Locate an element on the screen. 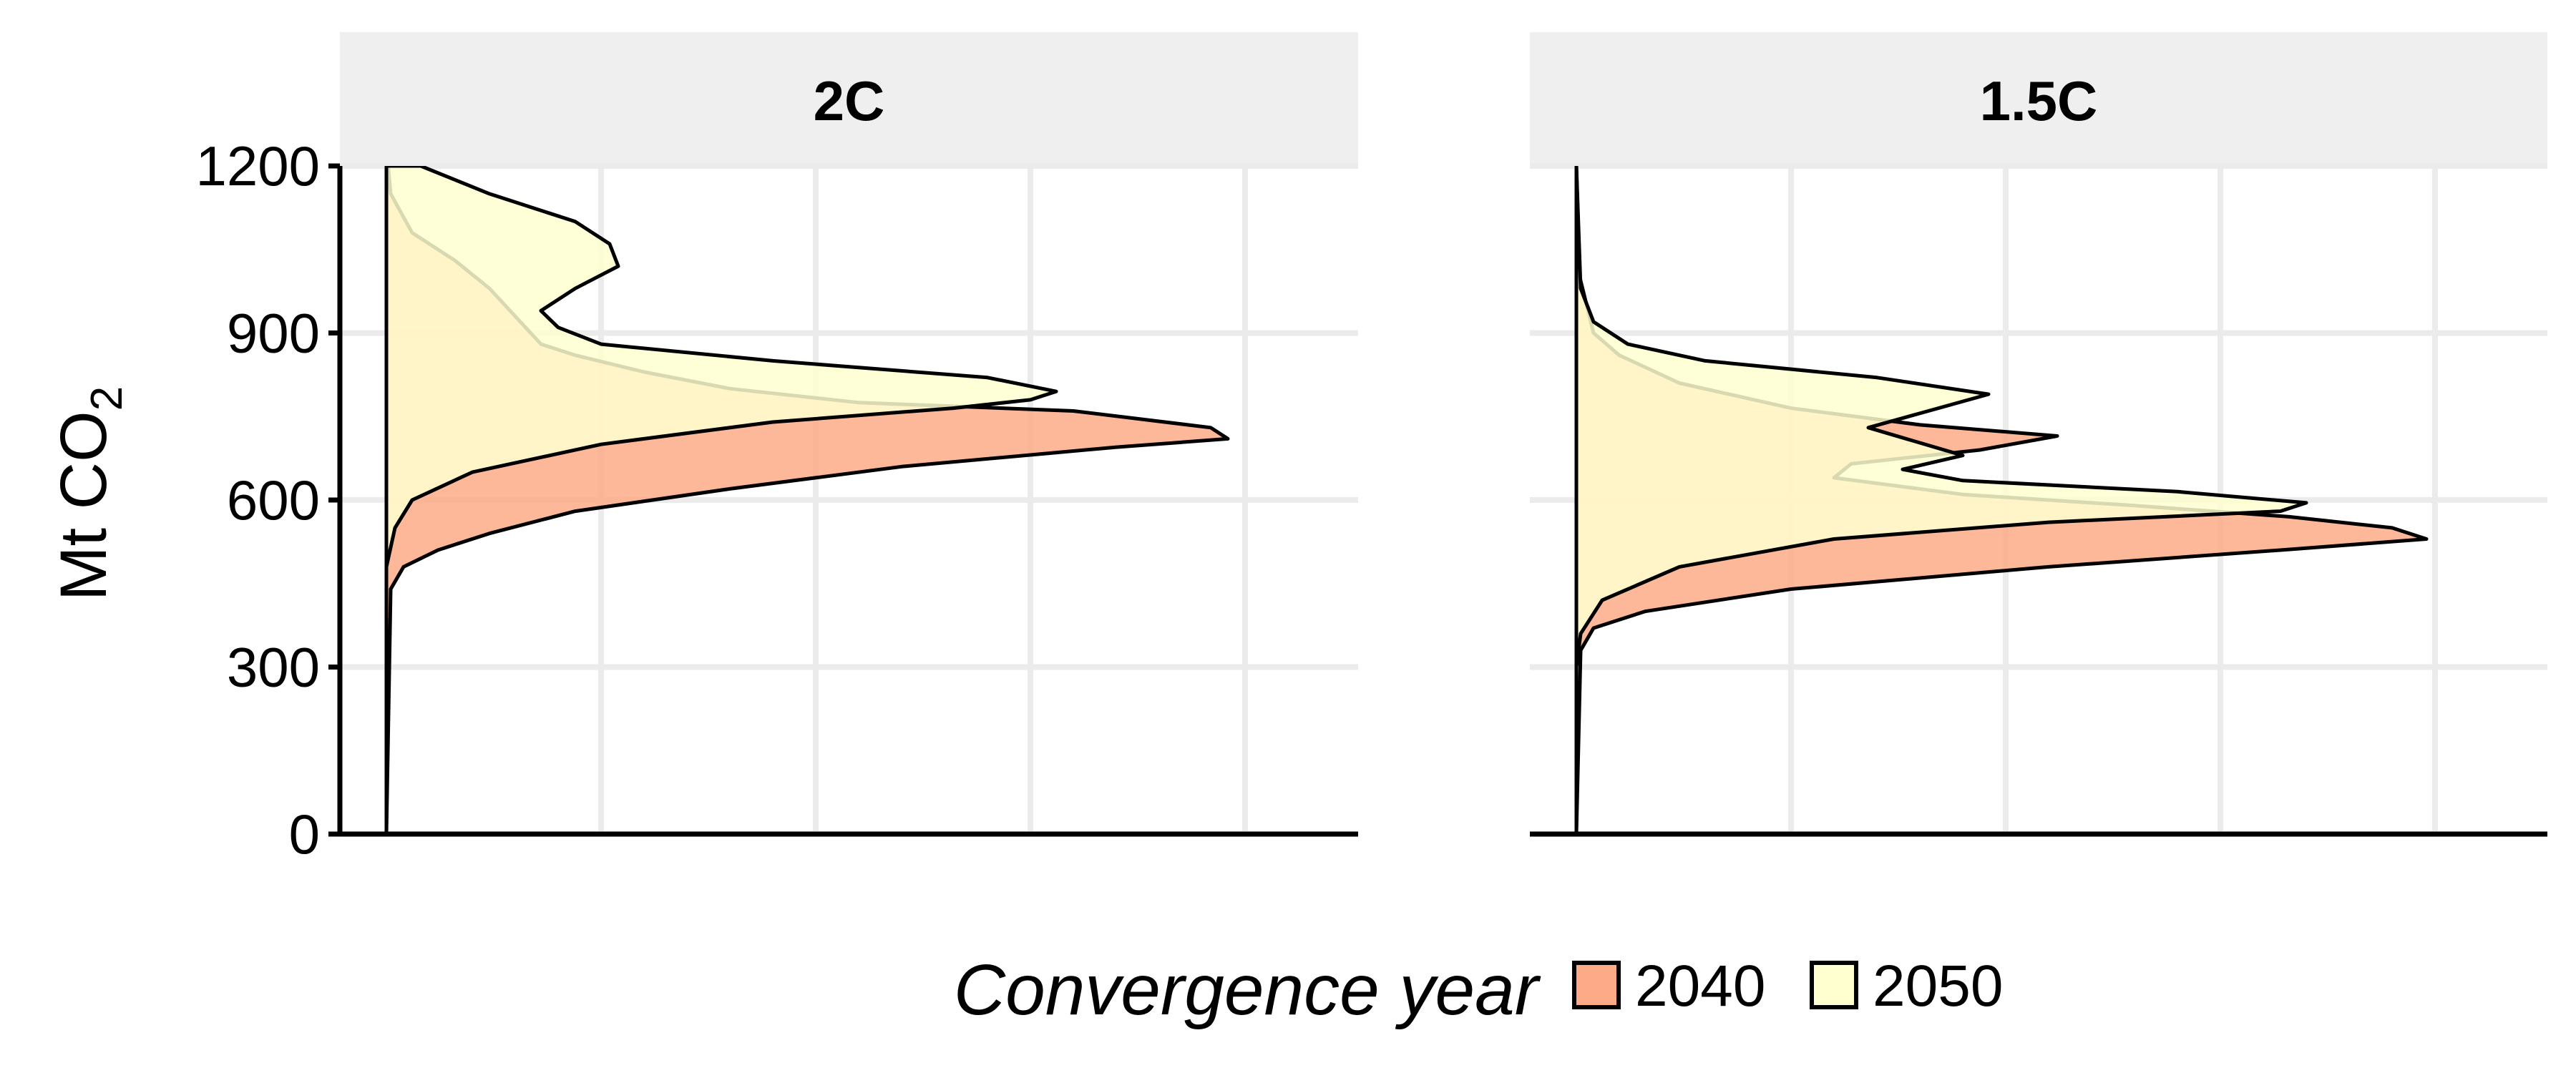 The height and width of the screenshot is (1073, 2576). y-tick-label: 900 is located at coordinates (273, 333).